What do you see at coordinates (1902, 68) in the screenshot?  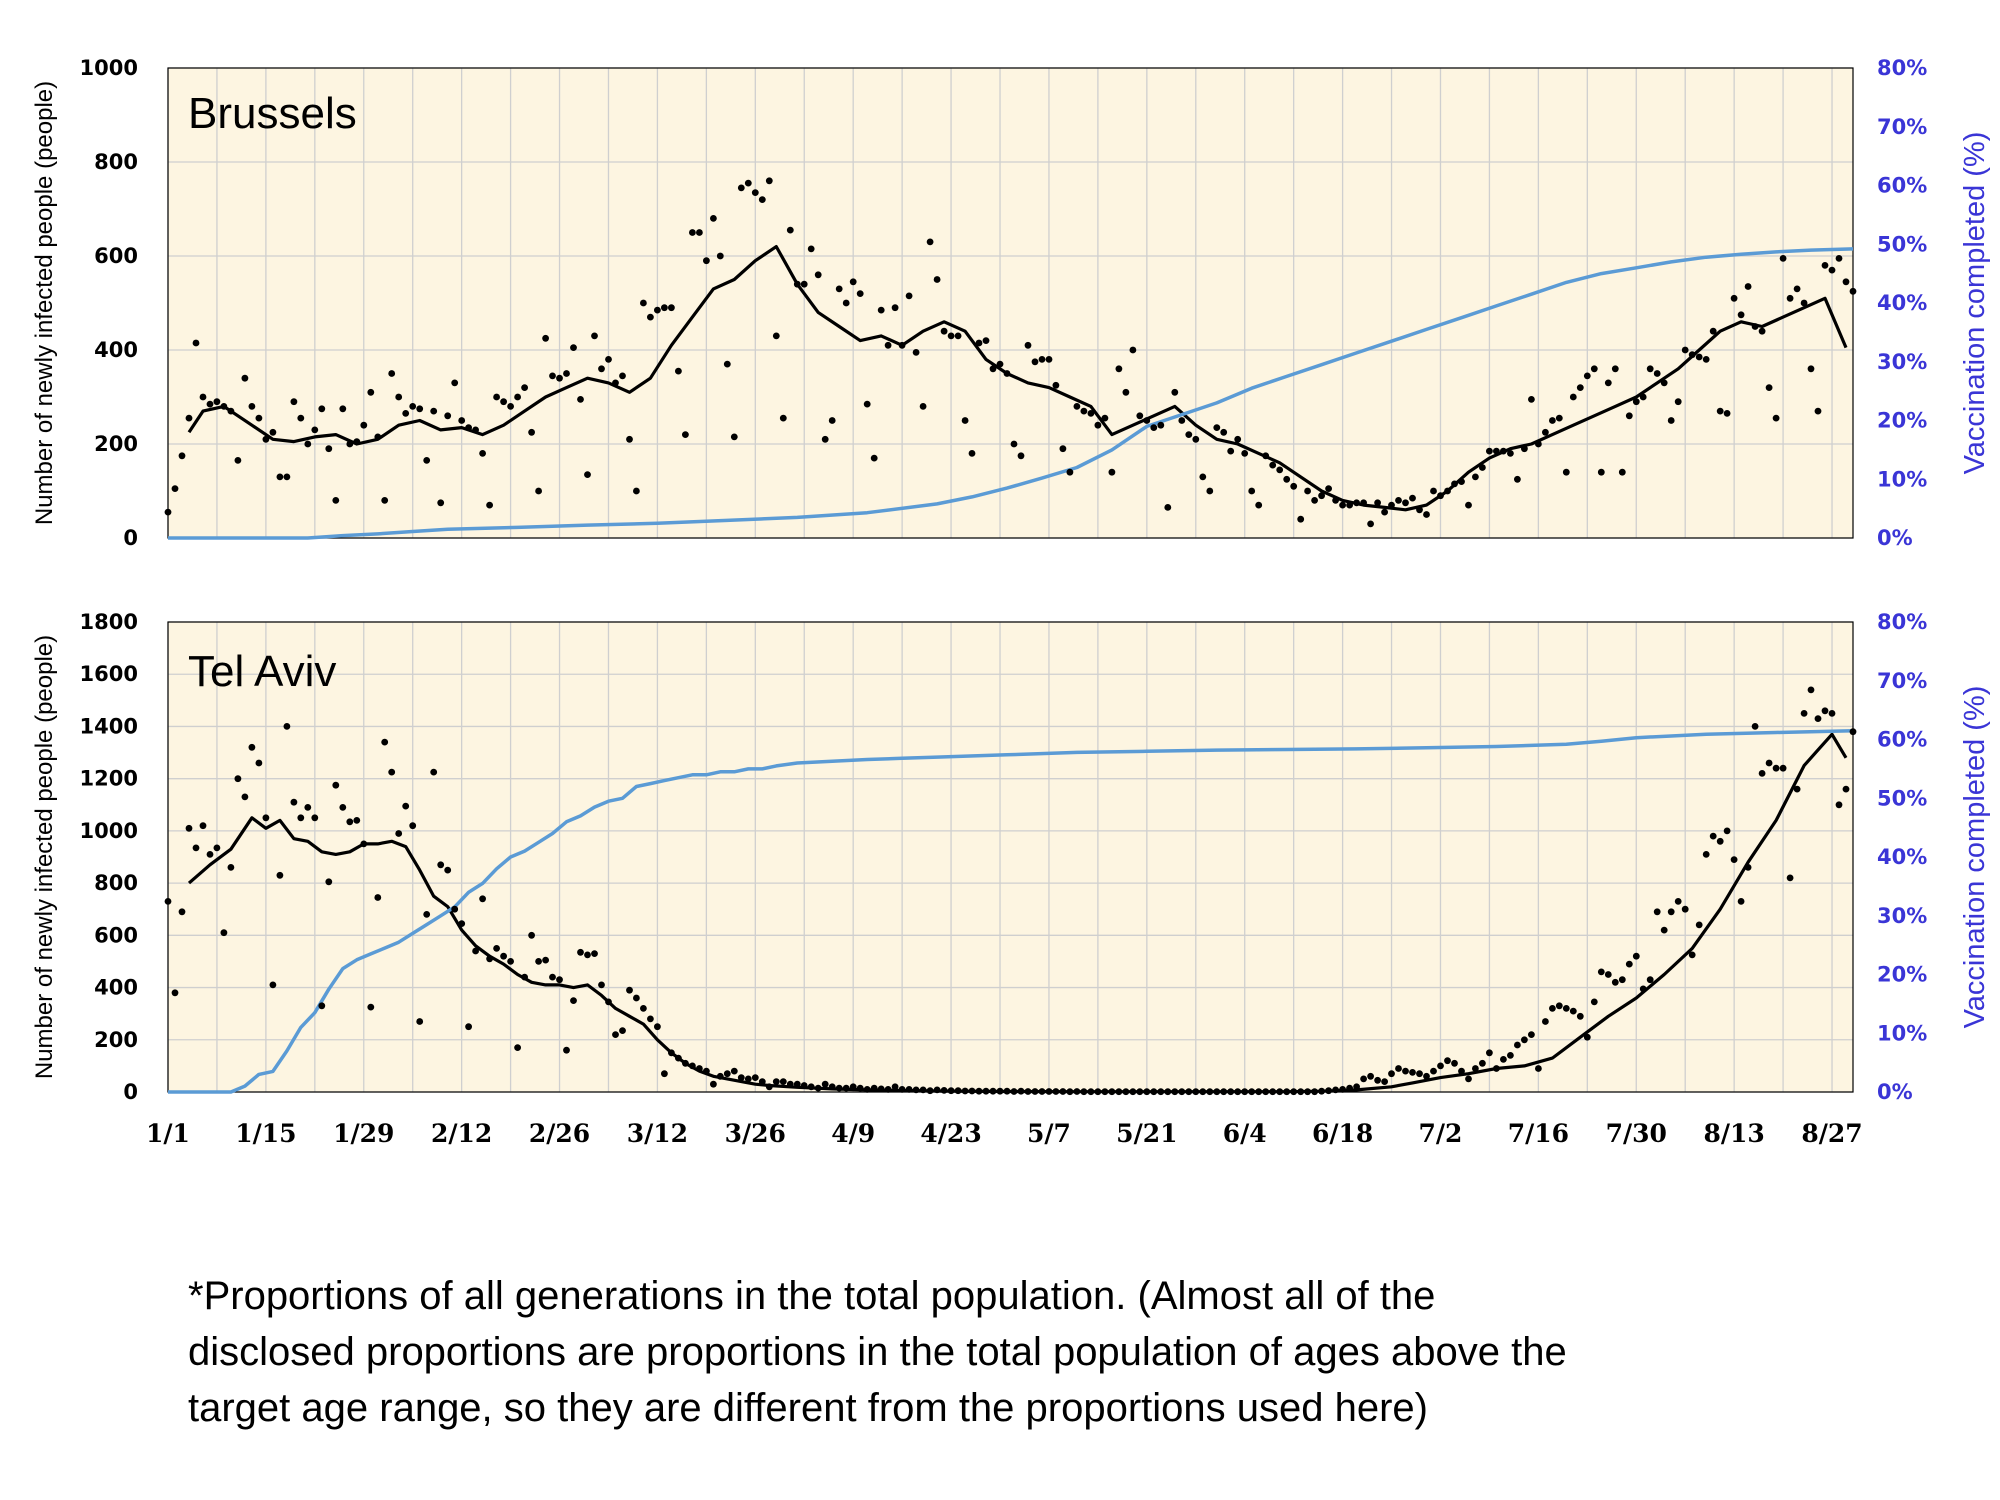 I see `y2-tick-label: 80%` at bounding box center [1902, 68].